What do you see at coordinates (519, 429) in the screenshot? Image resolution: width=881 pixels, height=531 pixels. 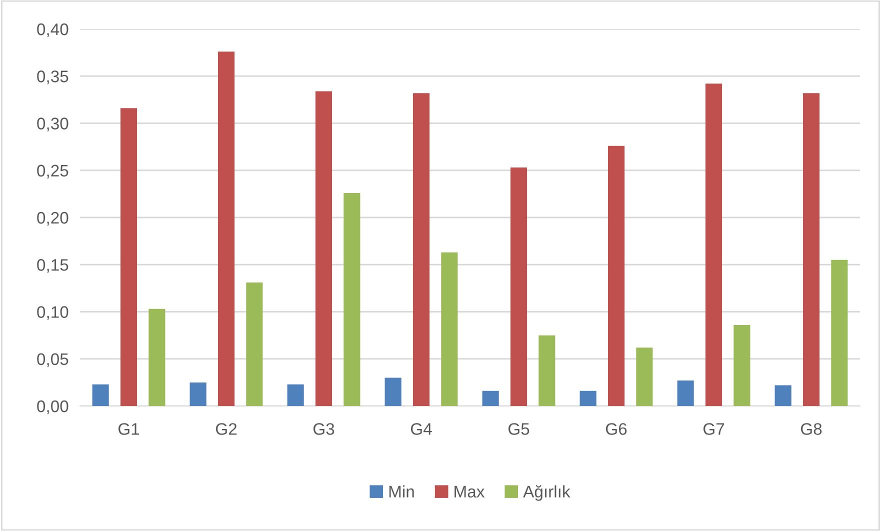 I see `x-tick-label: G5` at bounding box center [519, 429].